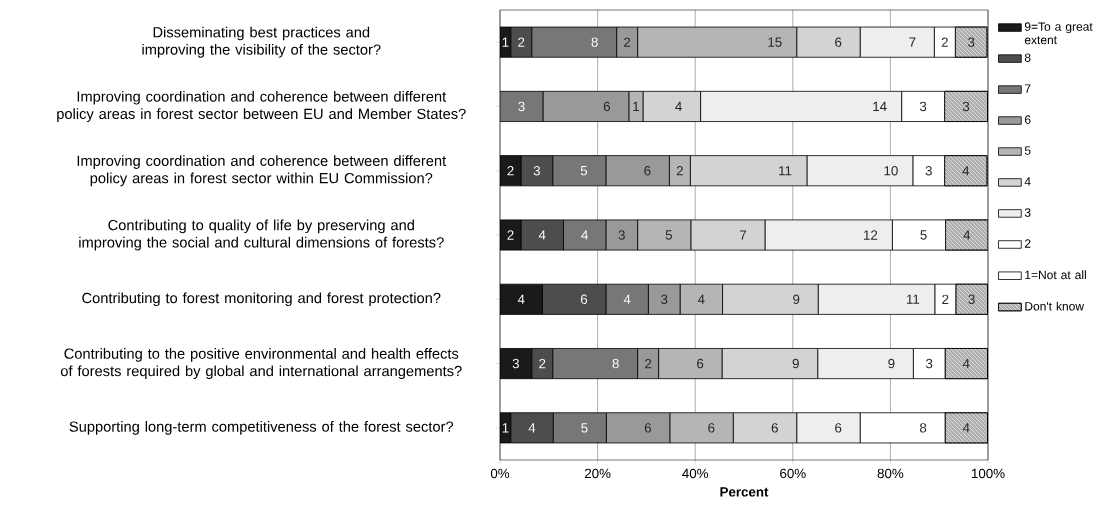 The width and height of the screenshot is (1110, 522). What do you see at coordinates (261, 235) in the screenshot?
I see `y-tick-label: Contributing to quality of life by preserving and improving the social and cultural dimensions of forests?` at bounding box center [261, 235].